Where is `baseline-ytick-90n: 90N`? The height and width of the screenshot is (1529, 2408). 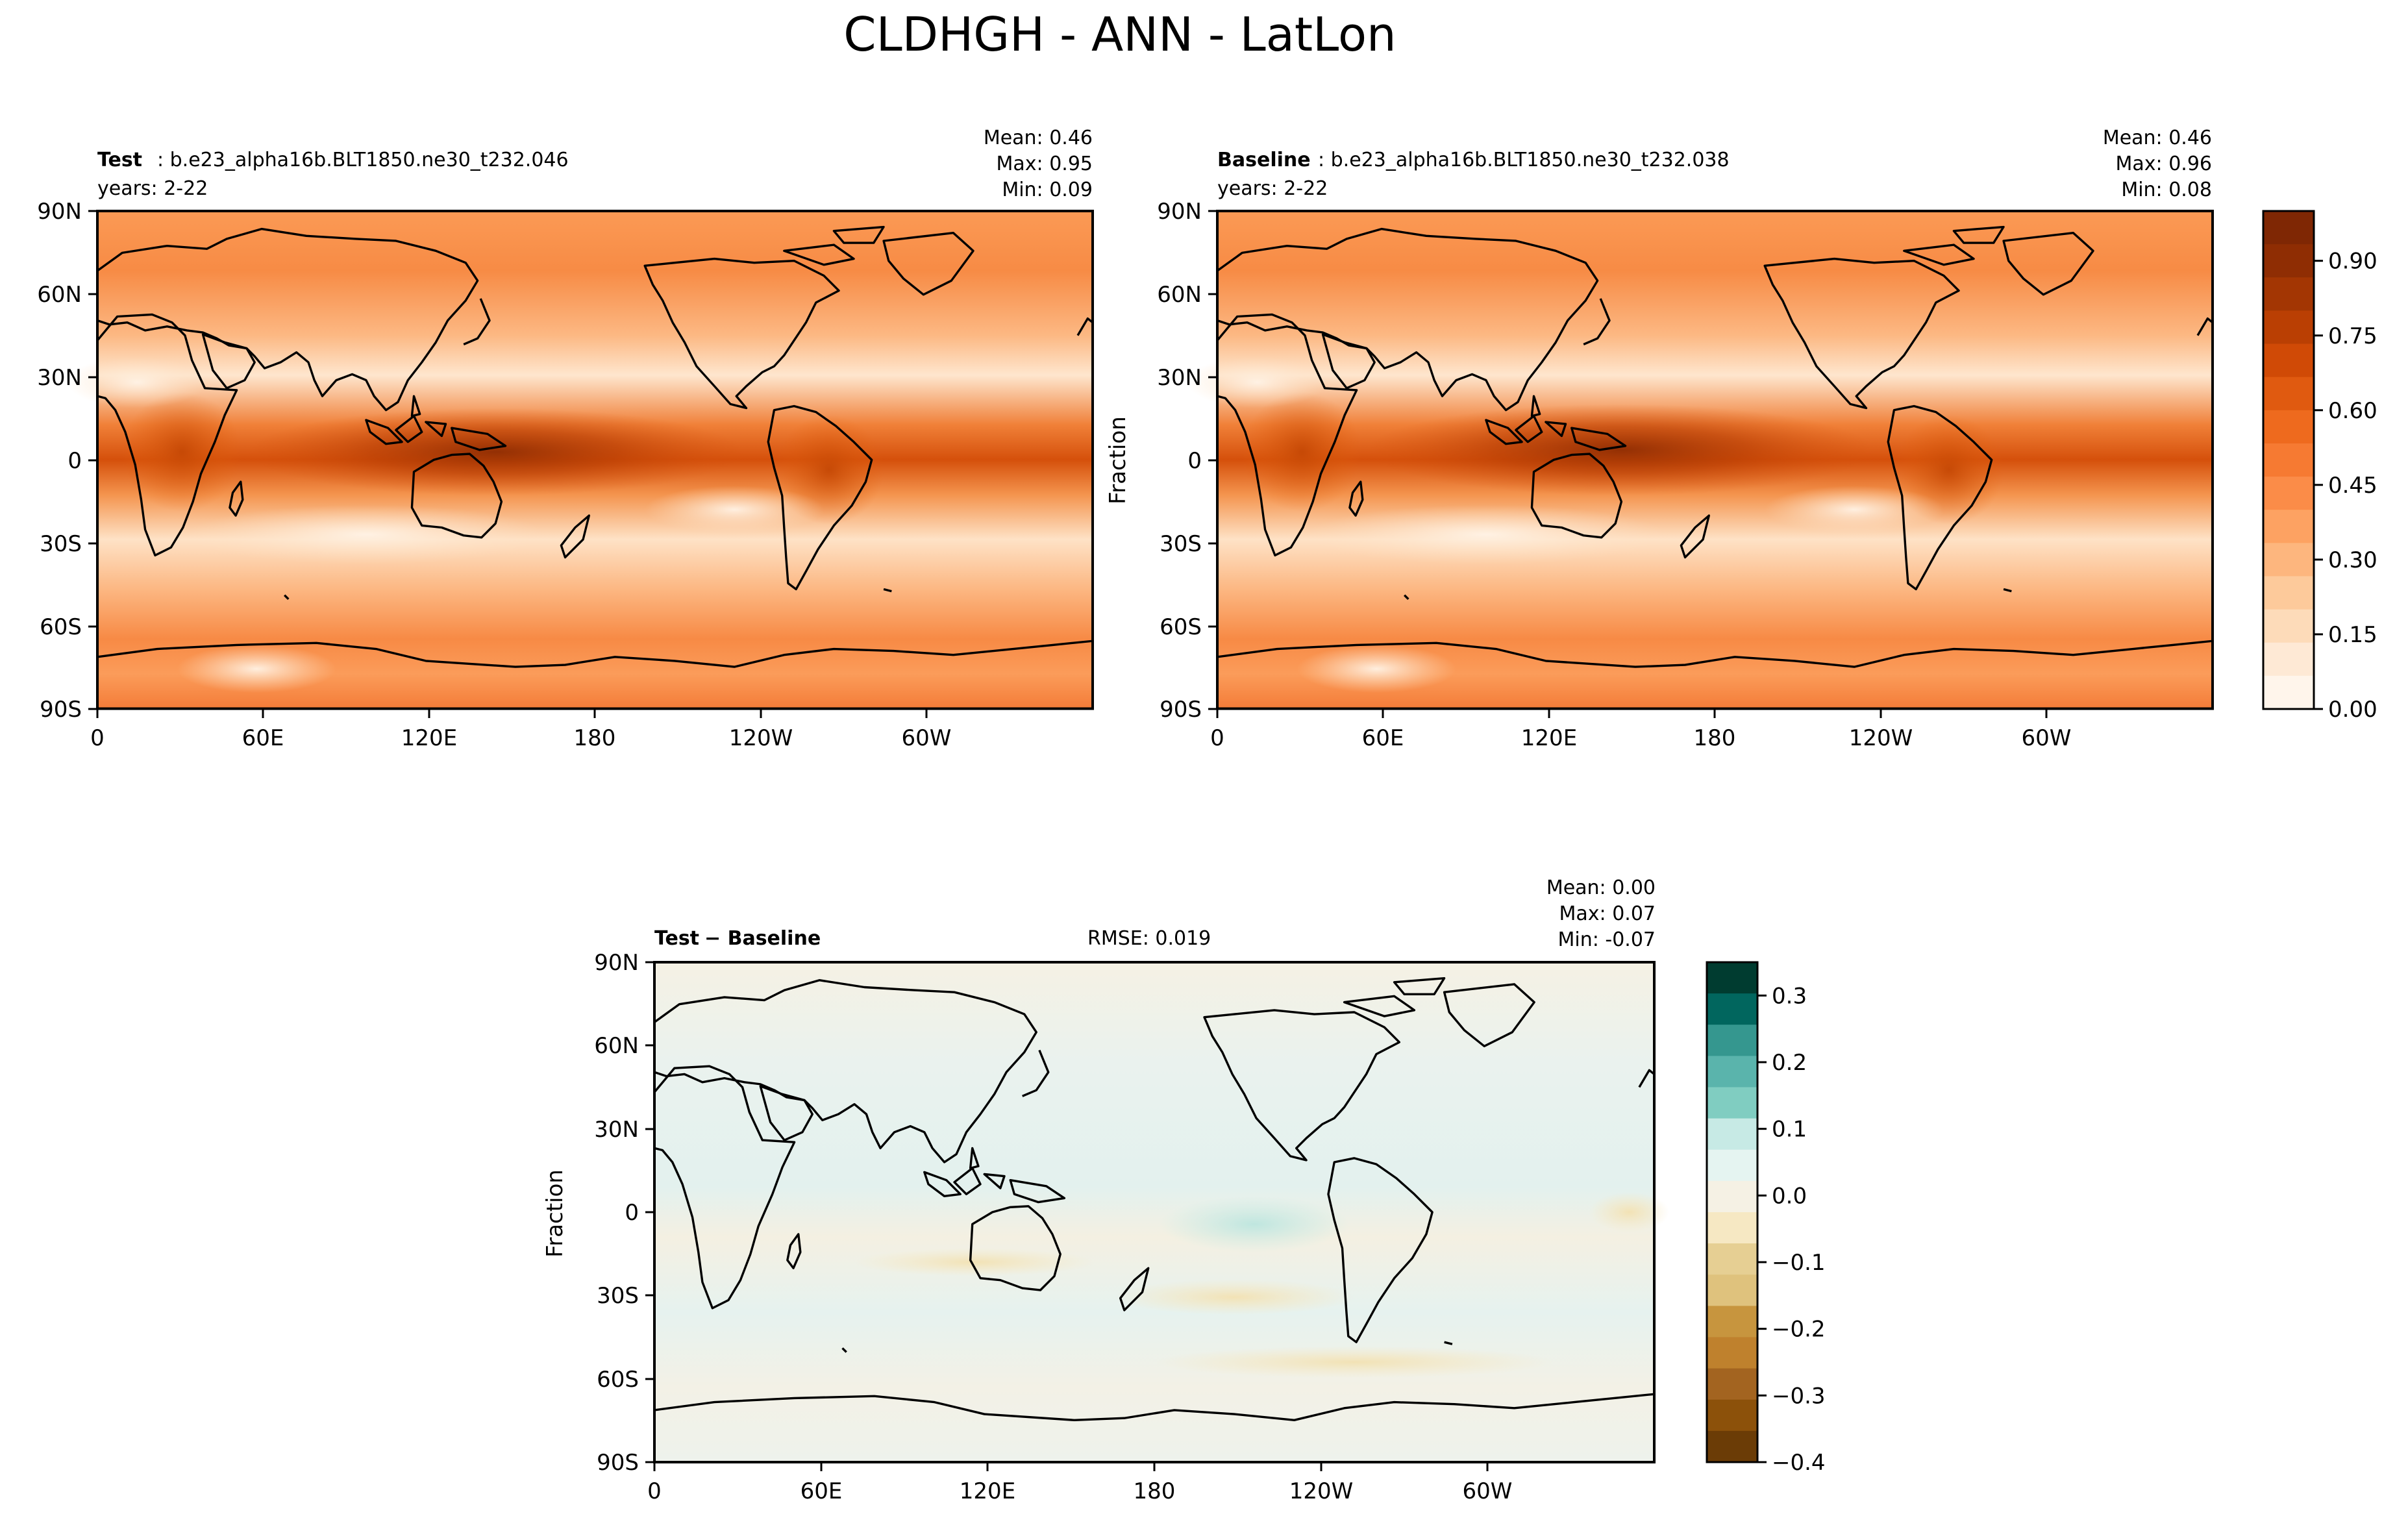
baseline-ytick-90n: 90N is located at coordinates (1179, 212).